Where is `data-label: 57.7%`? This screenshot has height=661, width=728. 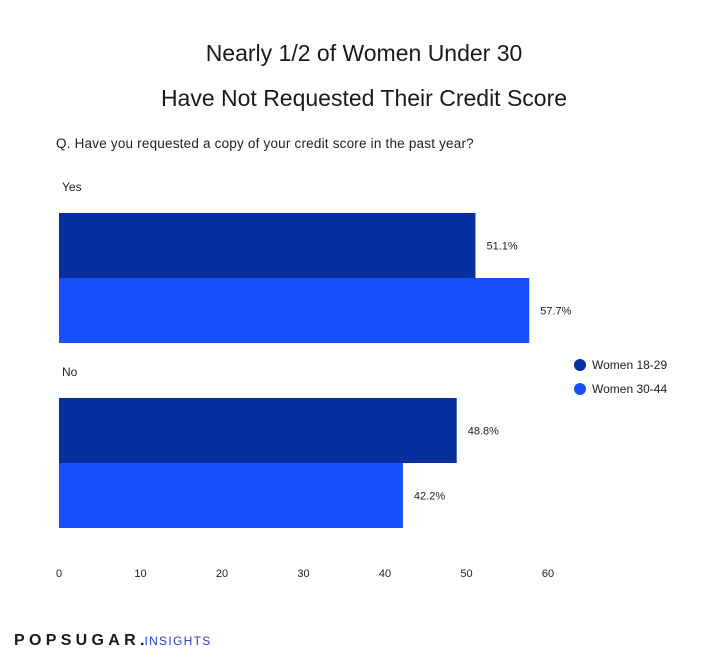 data-label: 57.7% is located at coordinates (555, 312).